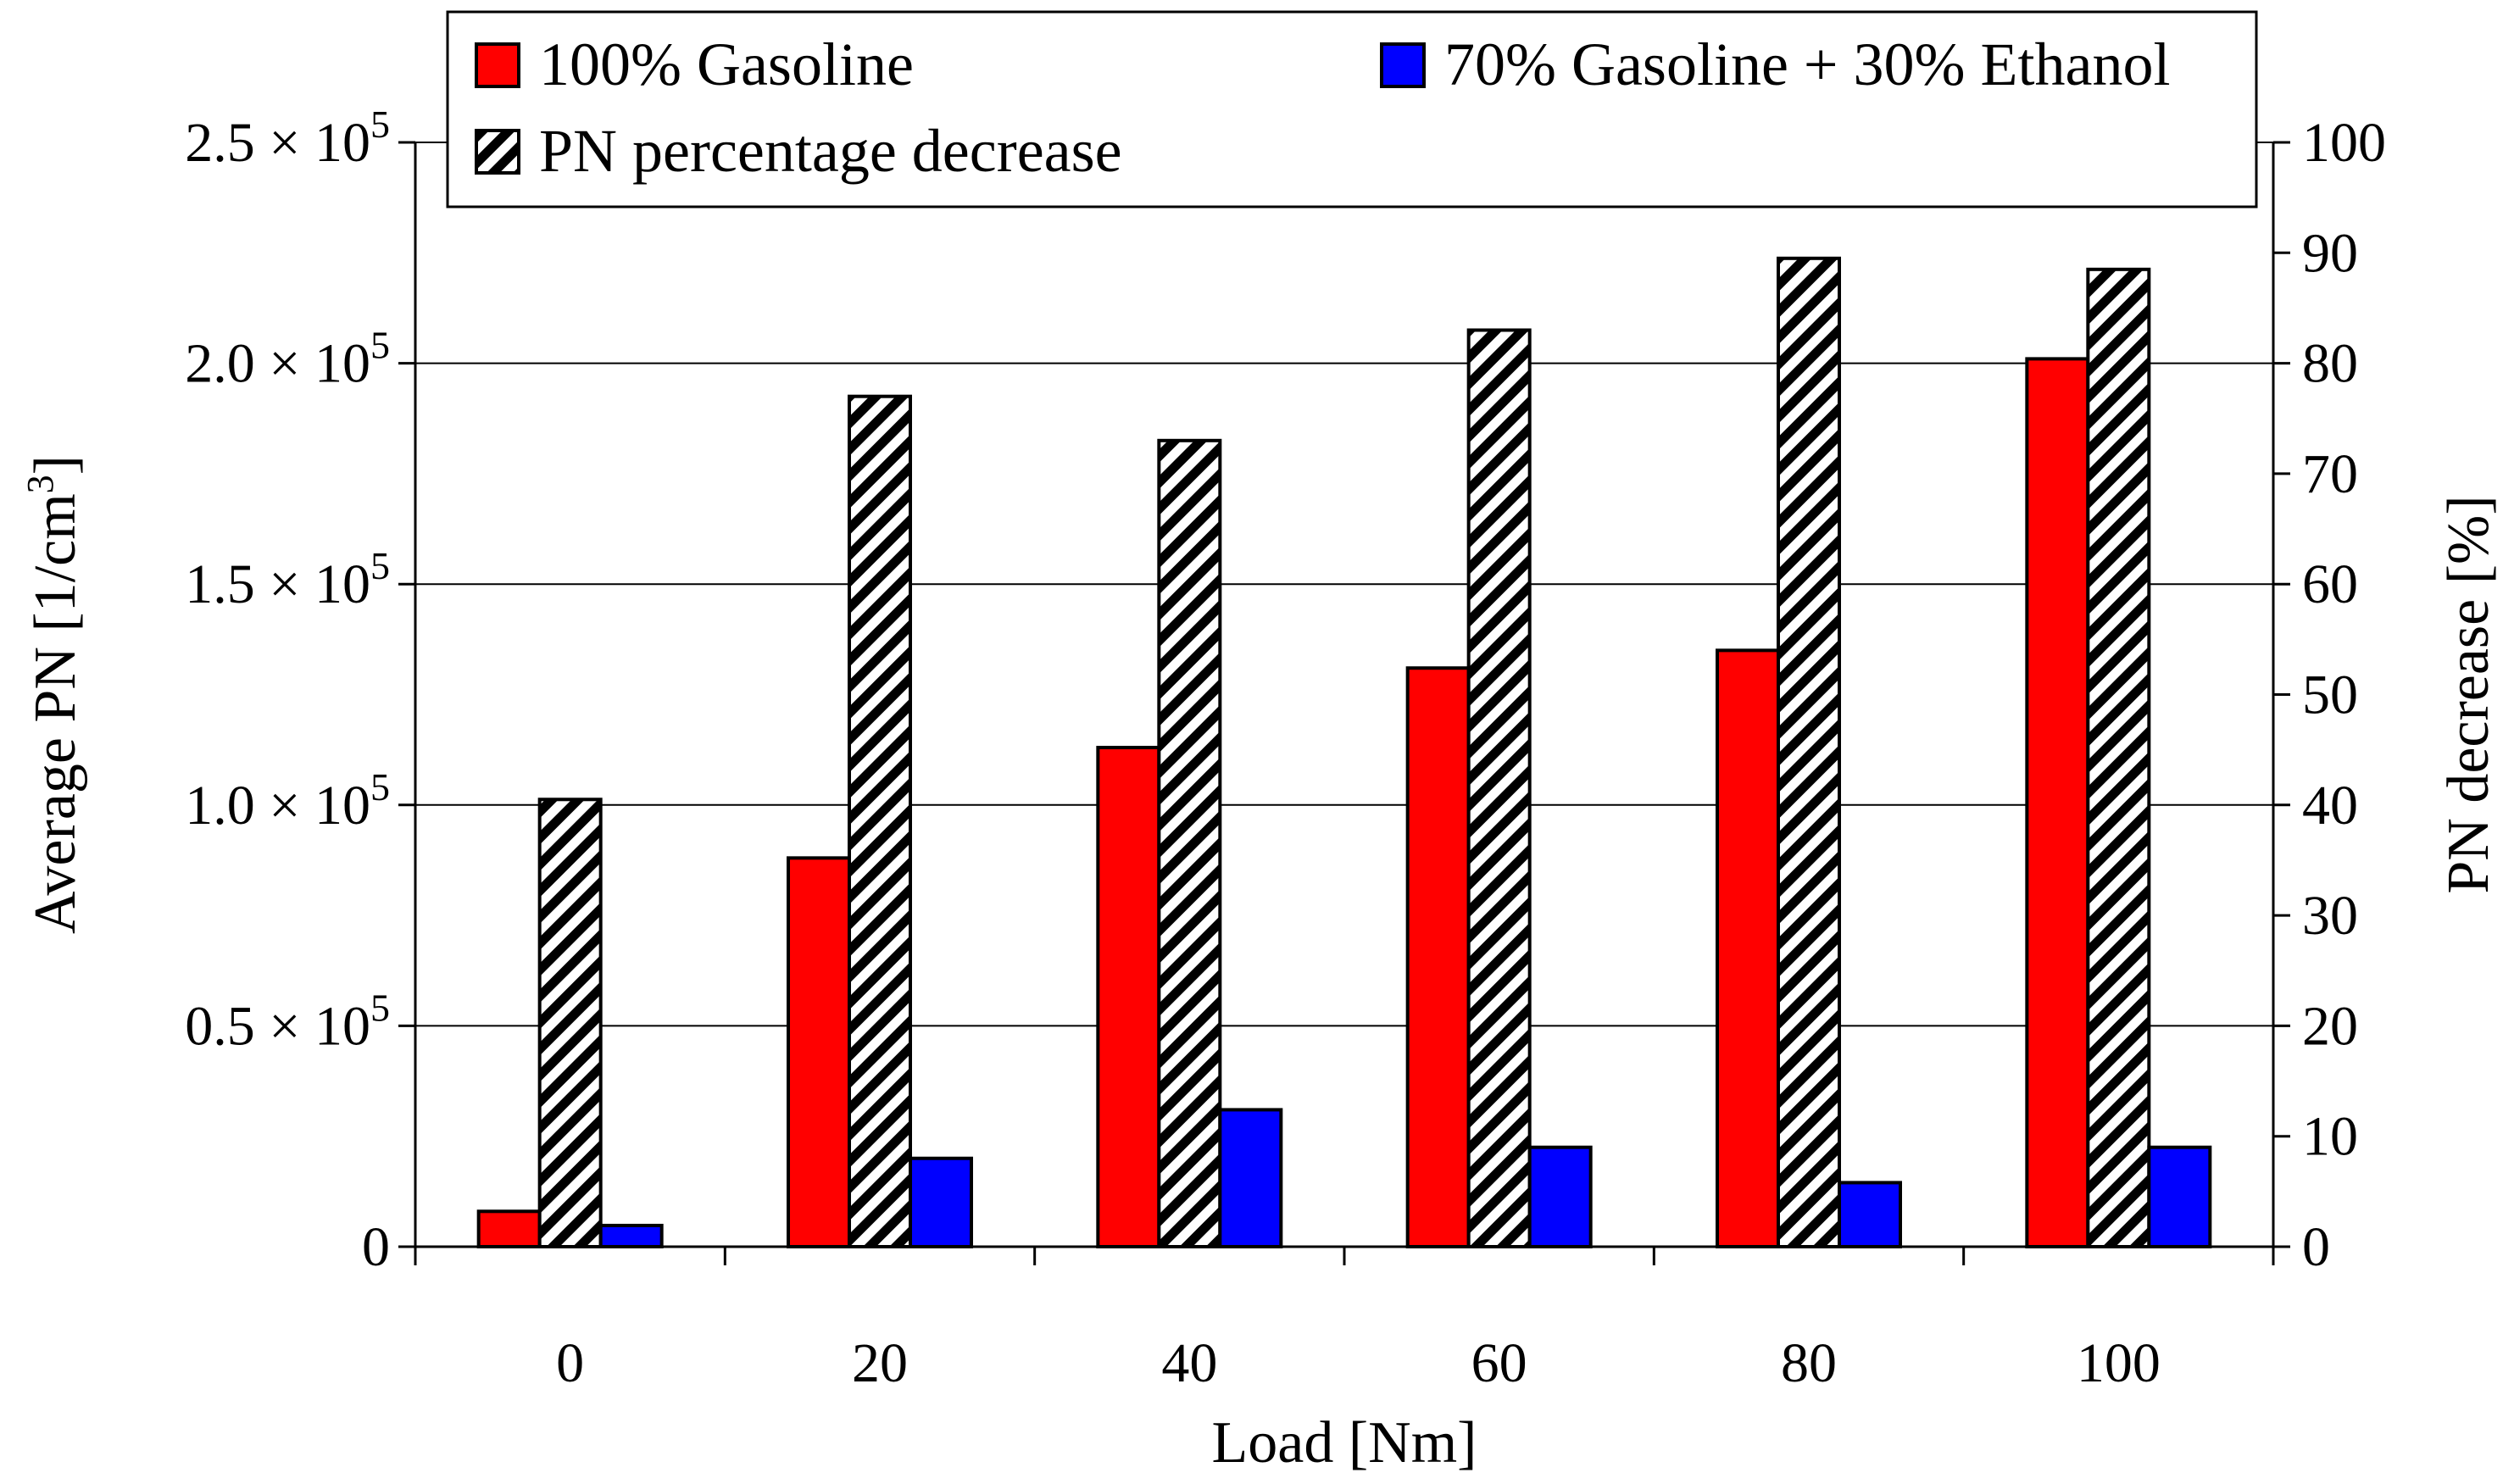  Describe the element at coordinates (2330, 916) in the screenshot. I see `y-right-tick-label: 30` at that location.